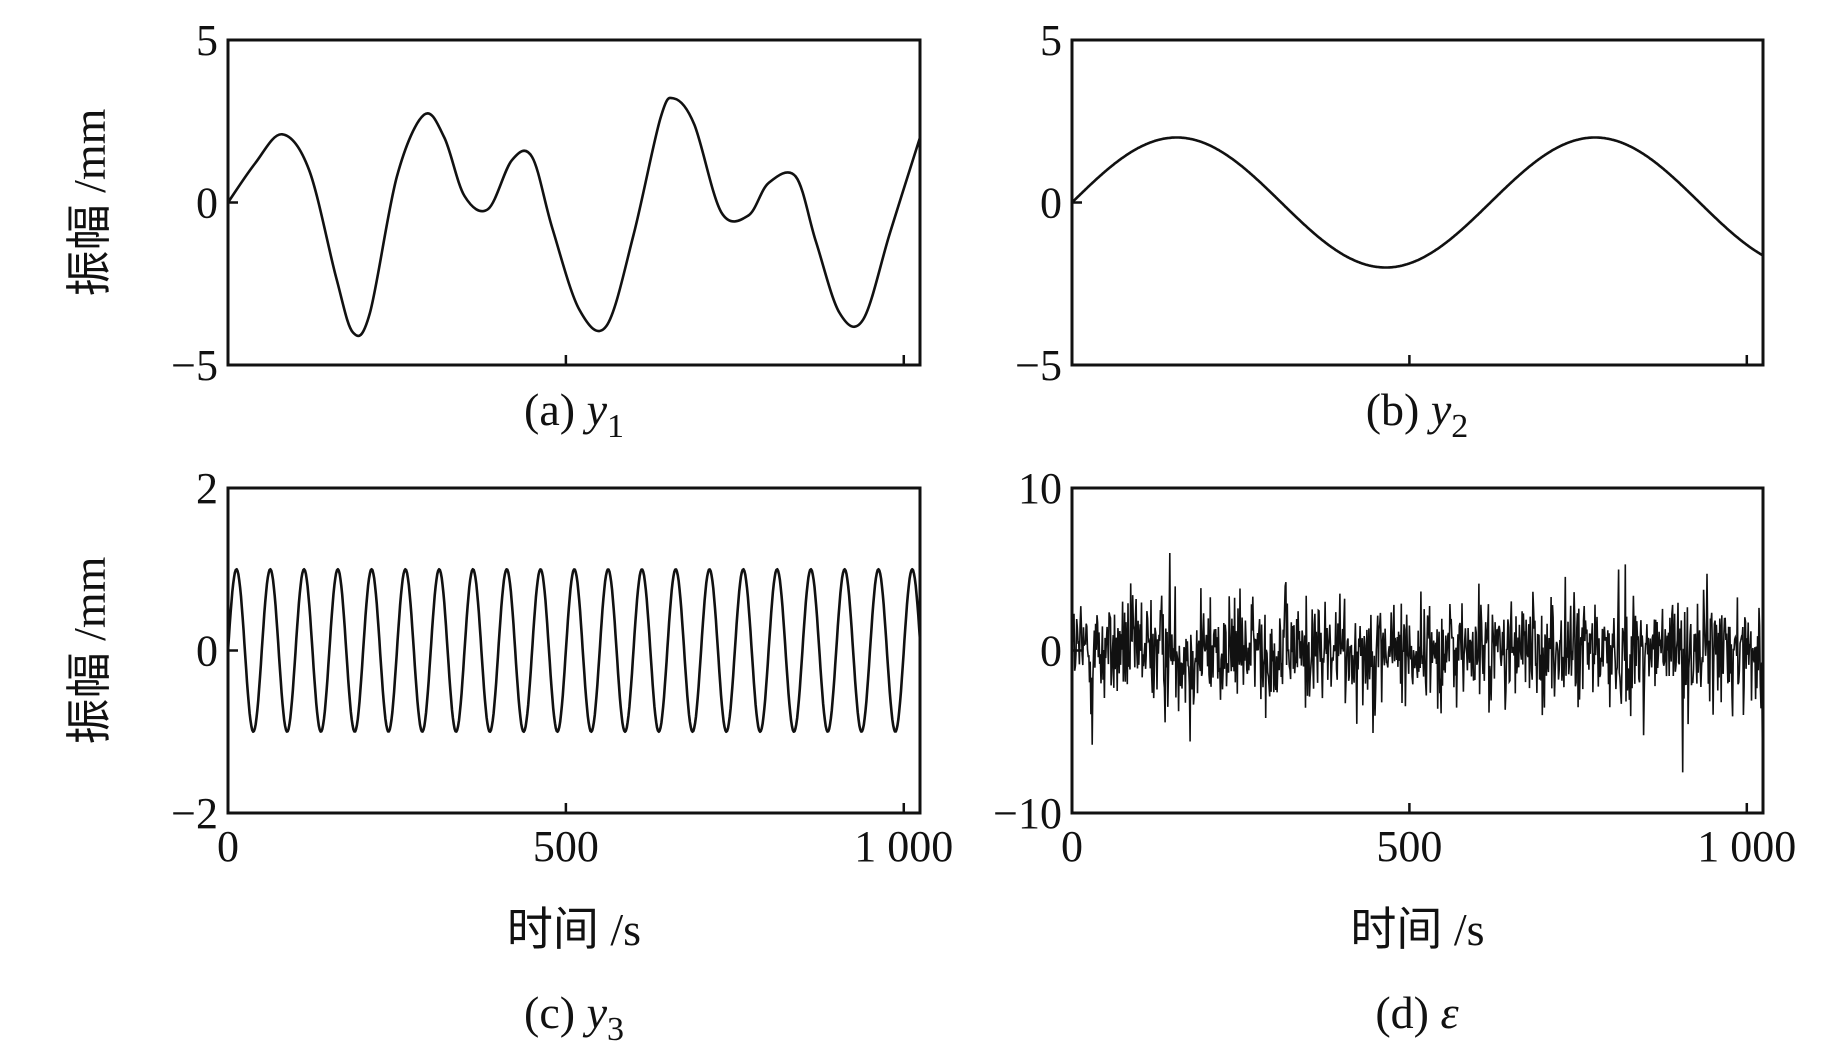 This screenshot has height=1063, width=1843. I want to click on y-tick-label: 10, so click(1040, 488).